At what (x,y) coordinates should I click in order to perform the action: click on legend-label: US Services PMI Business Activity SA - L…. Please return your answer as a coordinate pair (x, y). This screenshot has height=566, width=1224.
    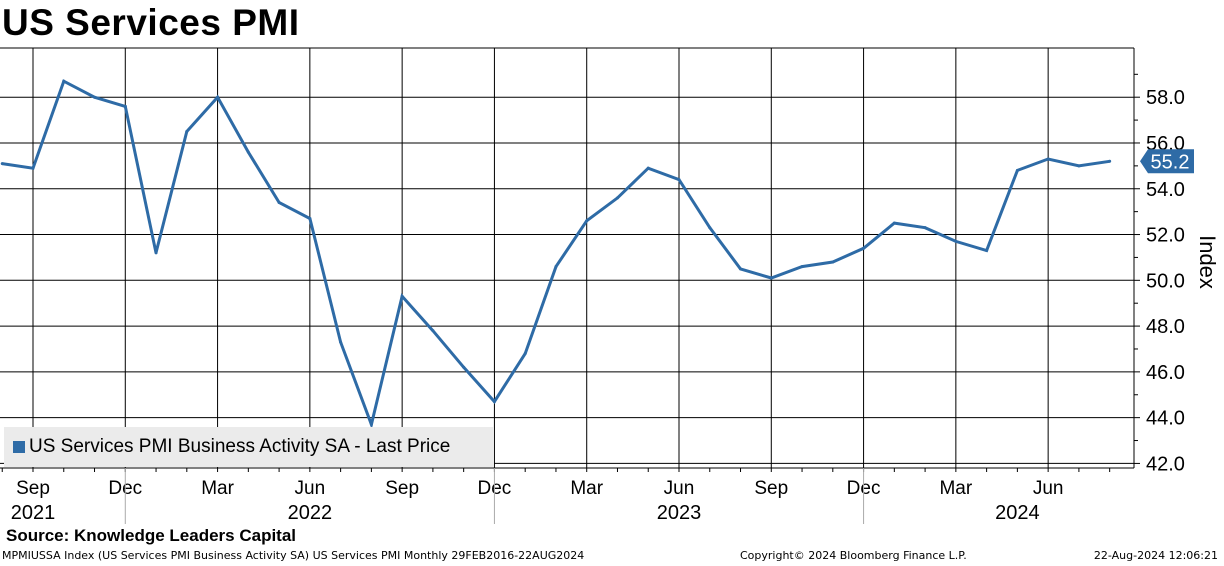
    Looking at the image, I should click on (240, 446).